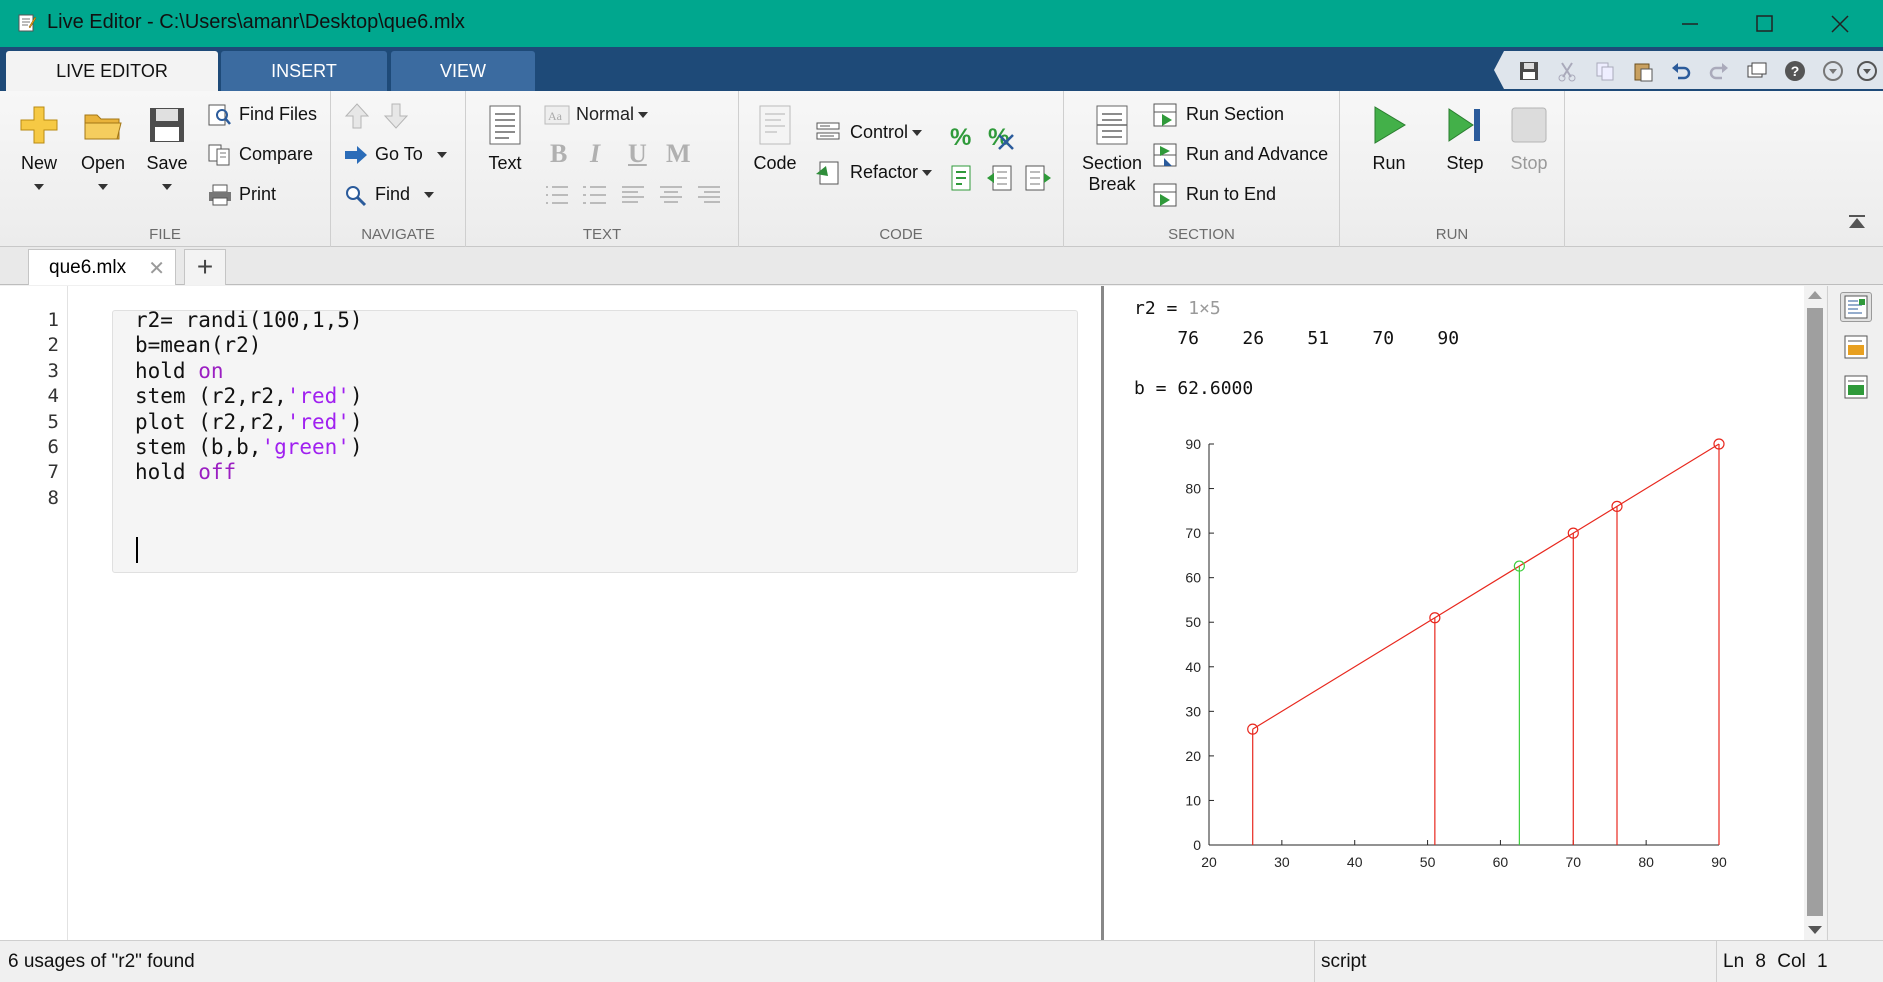 Image resolution: width=1883 pixels, height=982 pixels. I want to click on code-token: b=mean(r2), so click(198, 345).